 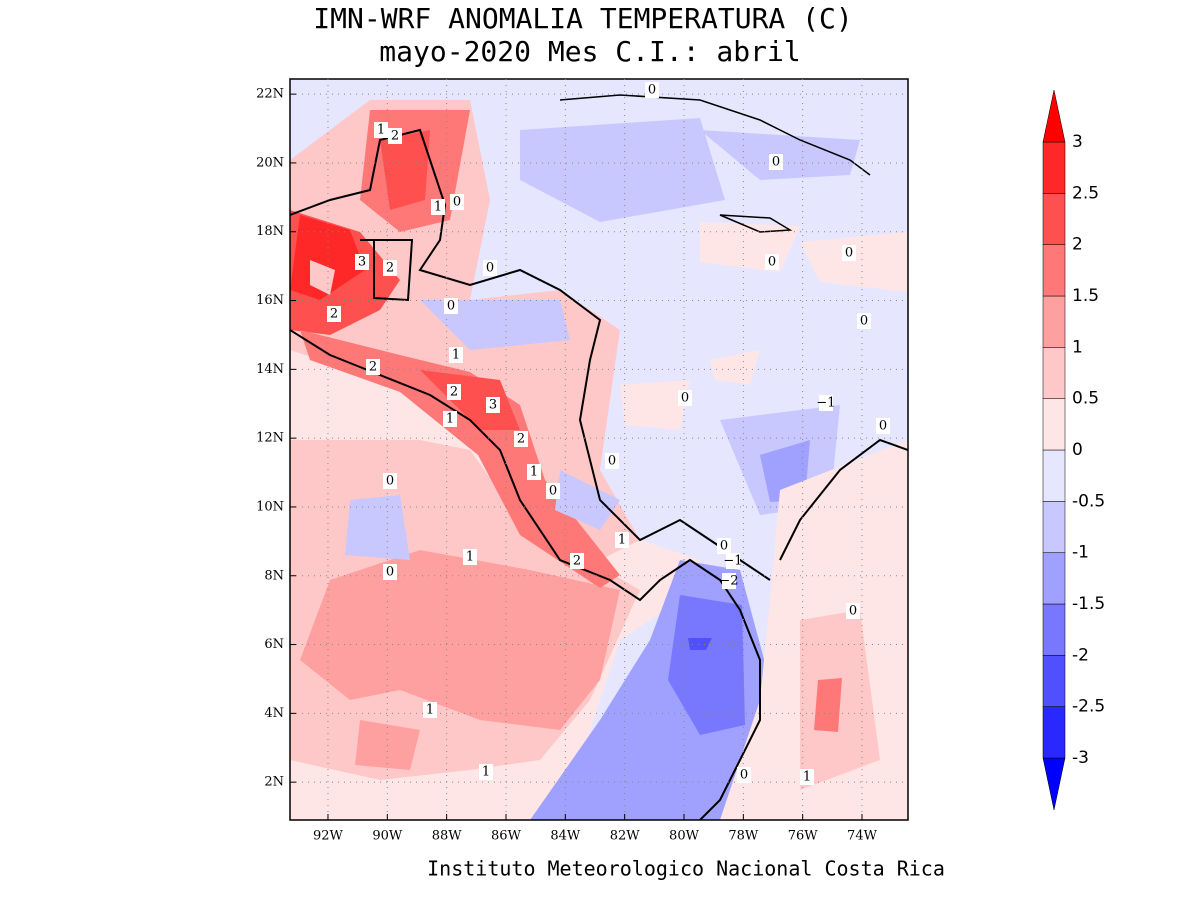 I want to click on x-tick-label: 86W, so click(x=506, y=836).